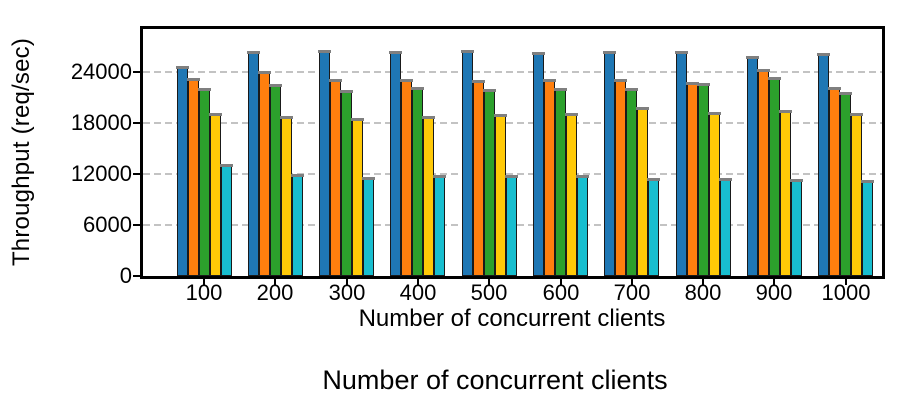 Image resolution: width=914 pixels, height=401 pixels. What do you see at coordinates (561, 292) in the screenshot?
I see `x-tick-label-600: 600` at bounding box center [561, 292].